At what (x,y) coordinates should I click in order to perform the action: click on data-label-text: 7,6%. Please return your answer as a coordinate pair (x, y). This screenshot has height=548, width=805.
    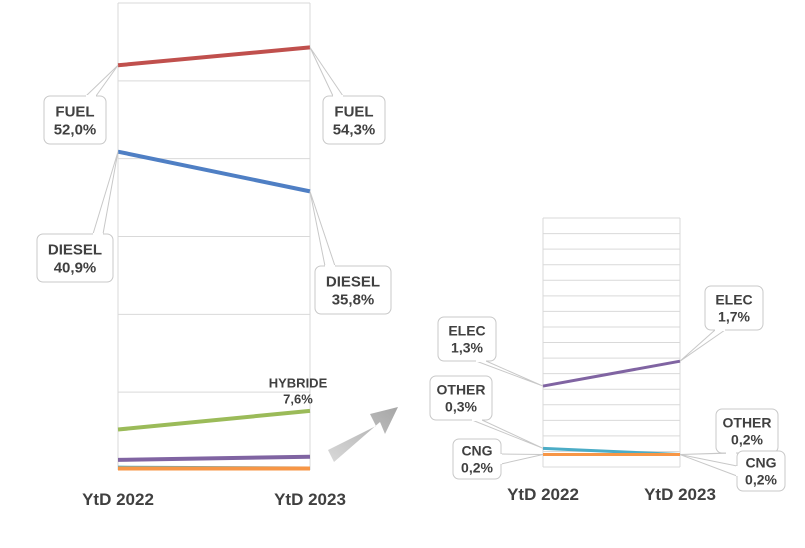
    Looking at the image, I should click on (298, 399).